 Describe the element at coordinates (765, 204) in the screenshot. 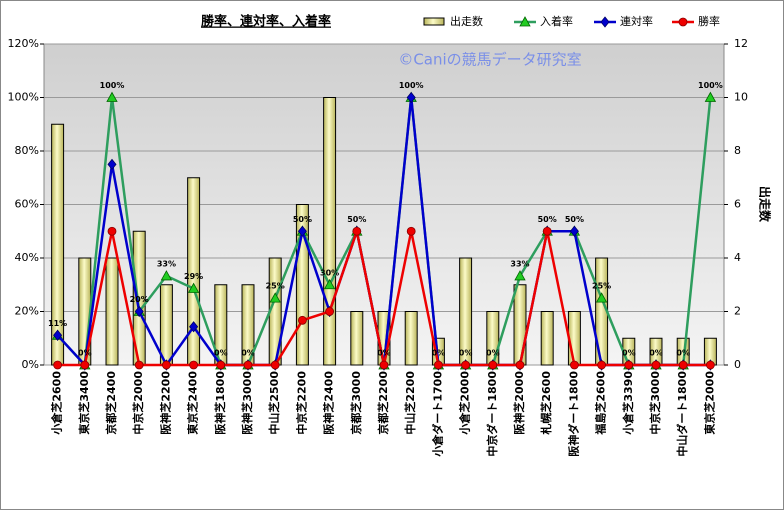

I see `y2-axis-label: 出走数` at that location.